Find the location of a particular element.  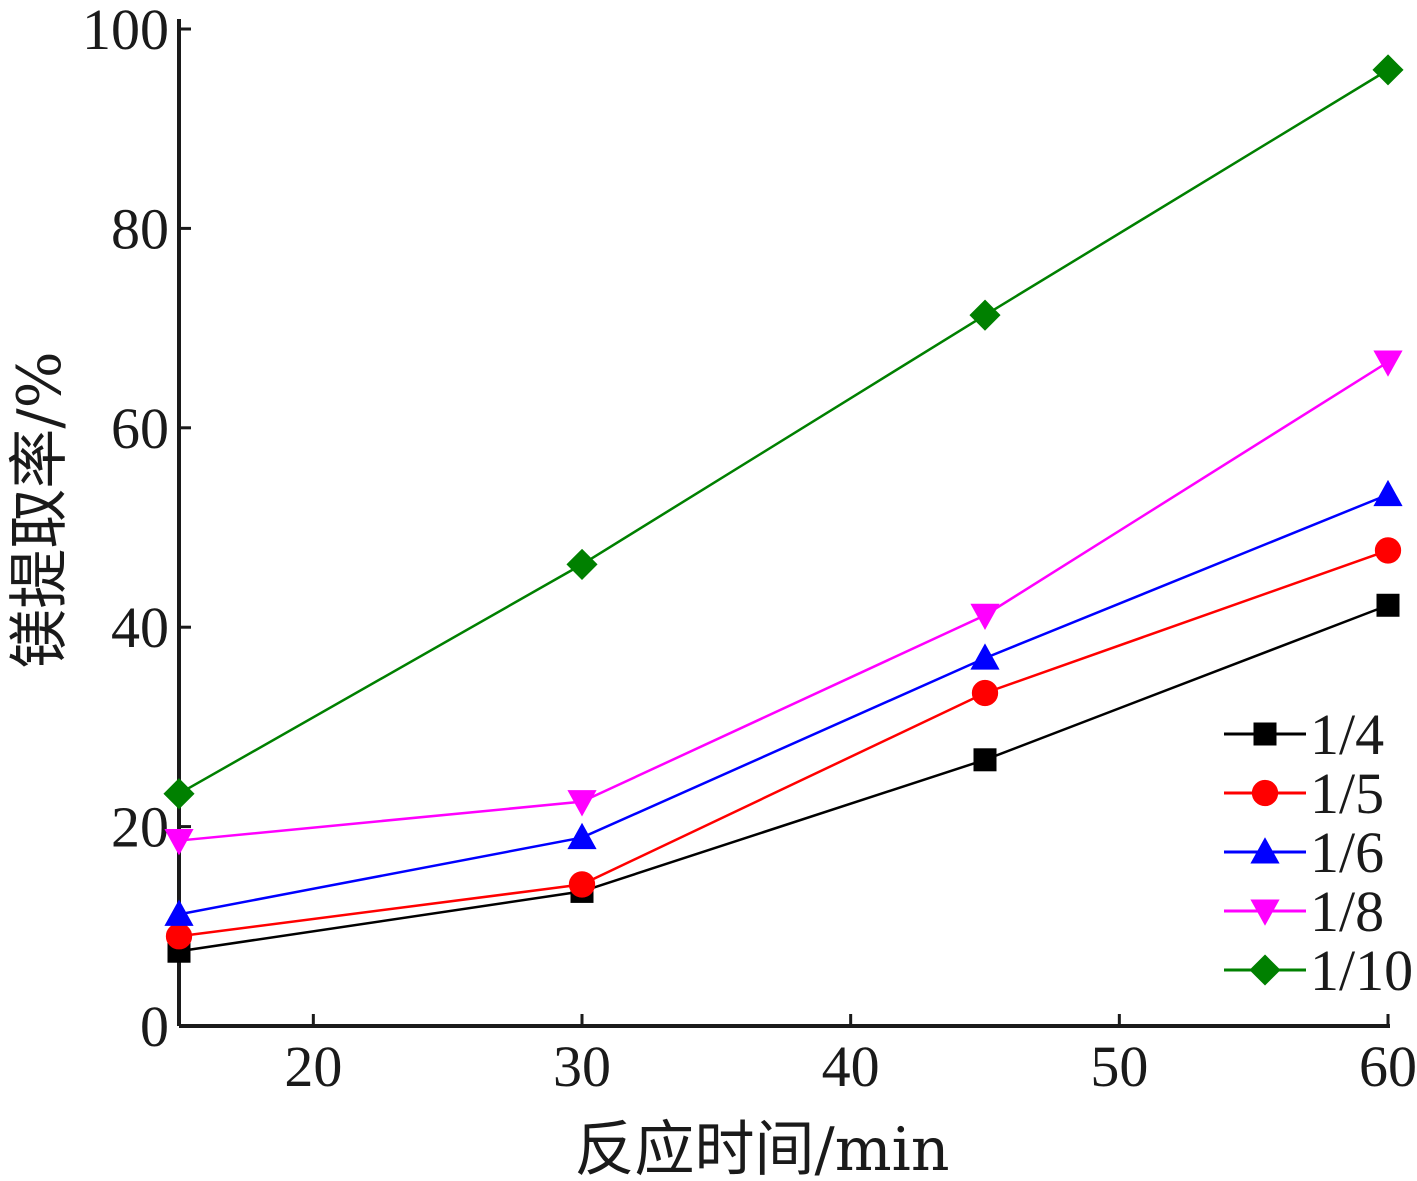

y-tick-label: 80 is located at coordinates (140, 228).